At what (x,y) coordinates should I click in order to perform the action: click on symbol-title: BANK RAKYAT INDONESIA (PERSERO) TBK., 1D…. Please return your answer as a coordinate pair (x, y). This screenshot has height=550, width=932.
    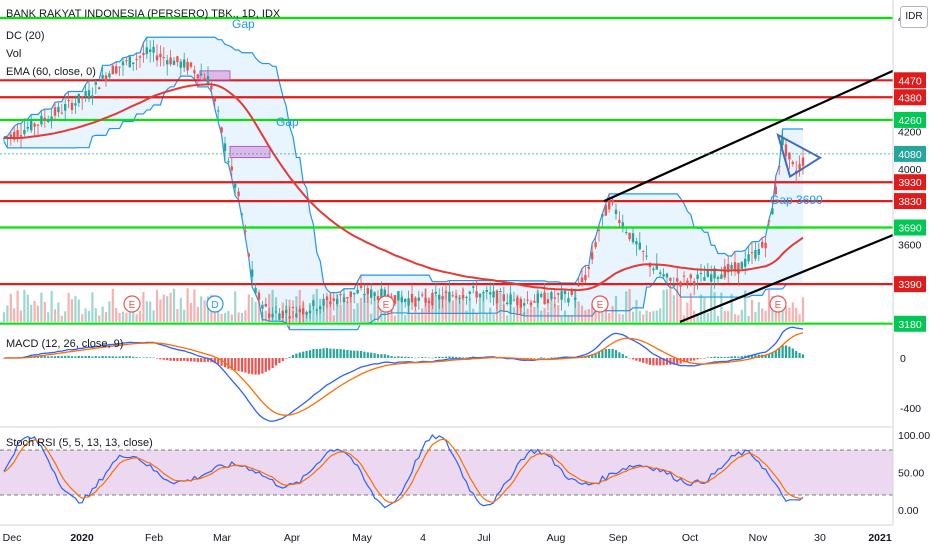
    Looking at the image, I should click on (143, 14).